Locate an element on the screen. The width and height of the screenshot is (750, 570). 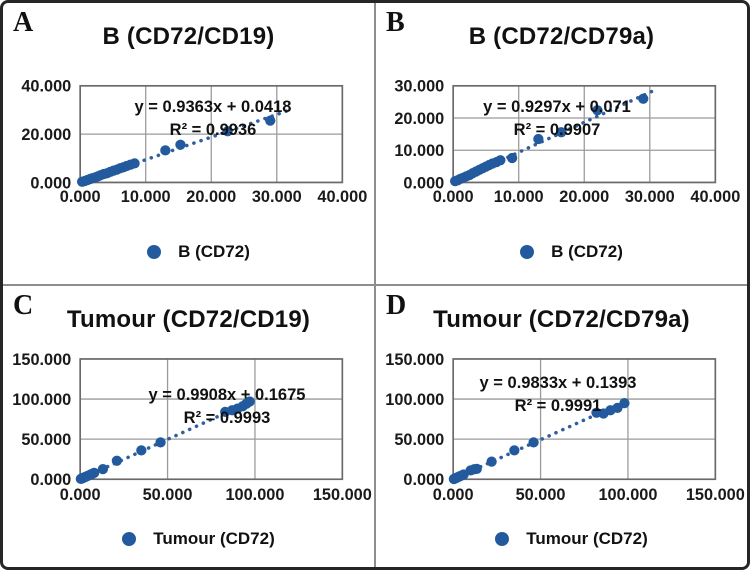
trendline-annotation: y = 0.9297x + 0.071 R² = 0.9907 is located at coordinates (557, 119).